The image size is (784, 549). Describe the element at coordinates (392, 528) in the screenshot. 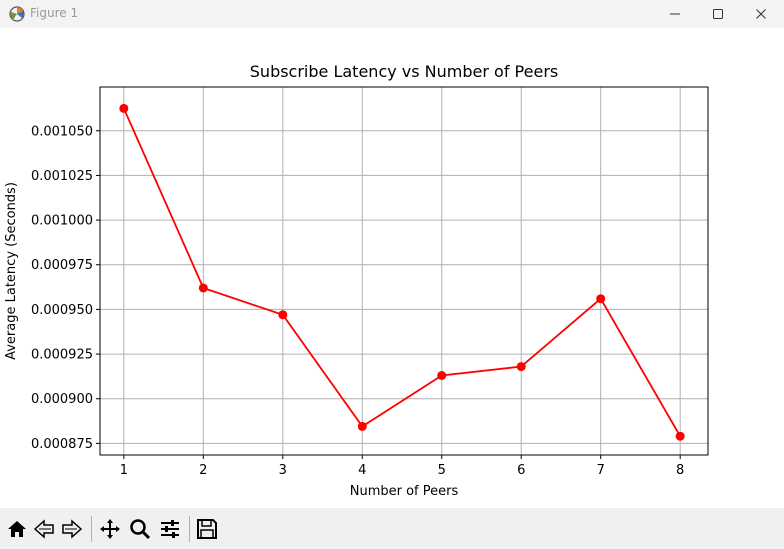

I see `navigation-toolbar` at that location.